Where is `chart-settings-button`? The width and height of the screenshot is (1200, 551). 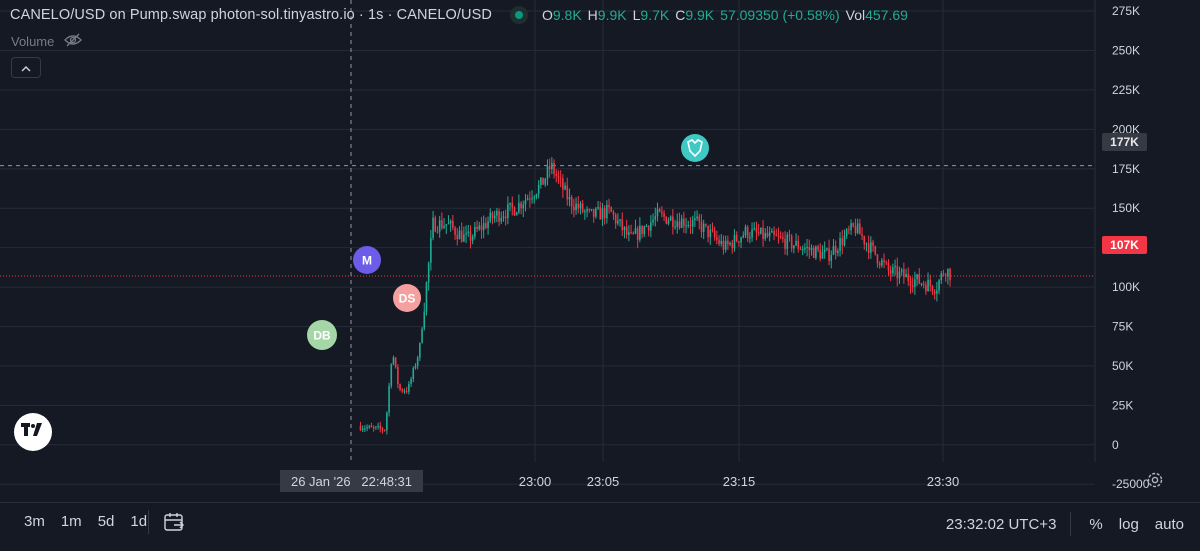 chart-settings-button is located at coordinates (1155, 482).